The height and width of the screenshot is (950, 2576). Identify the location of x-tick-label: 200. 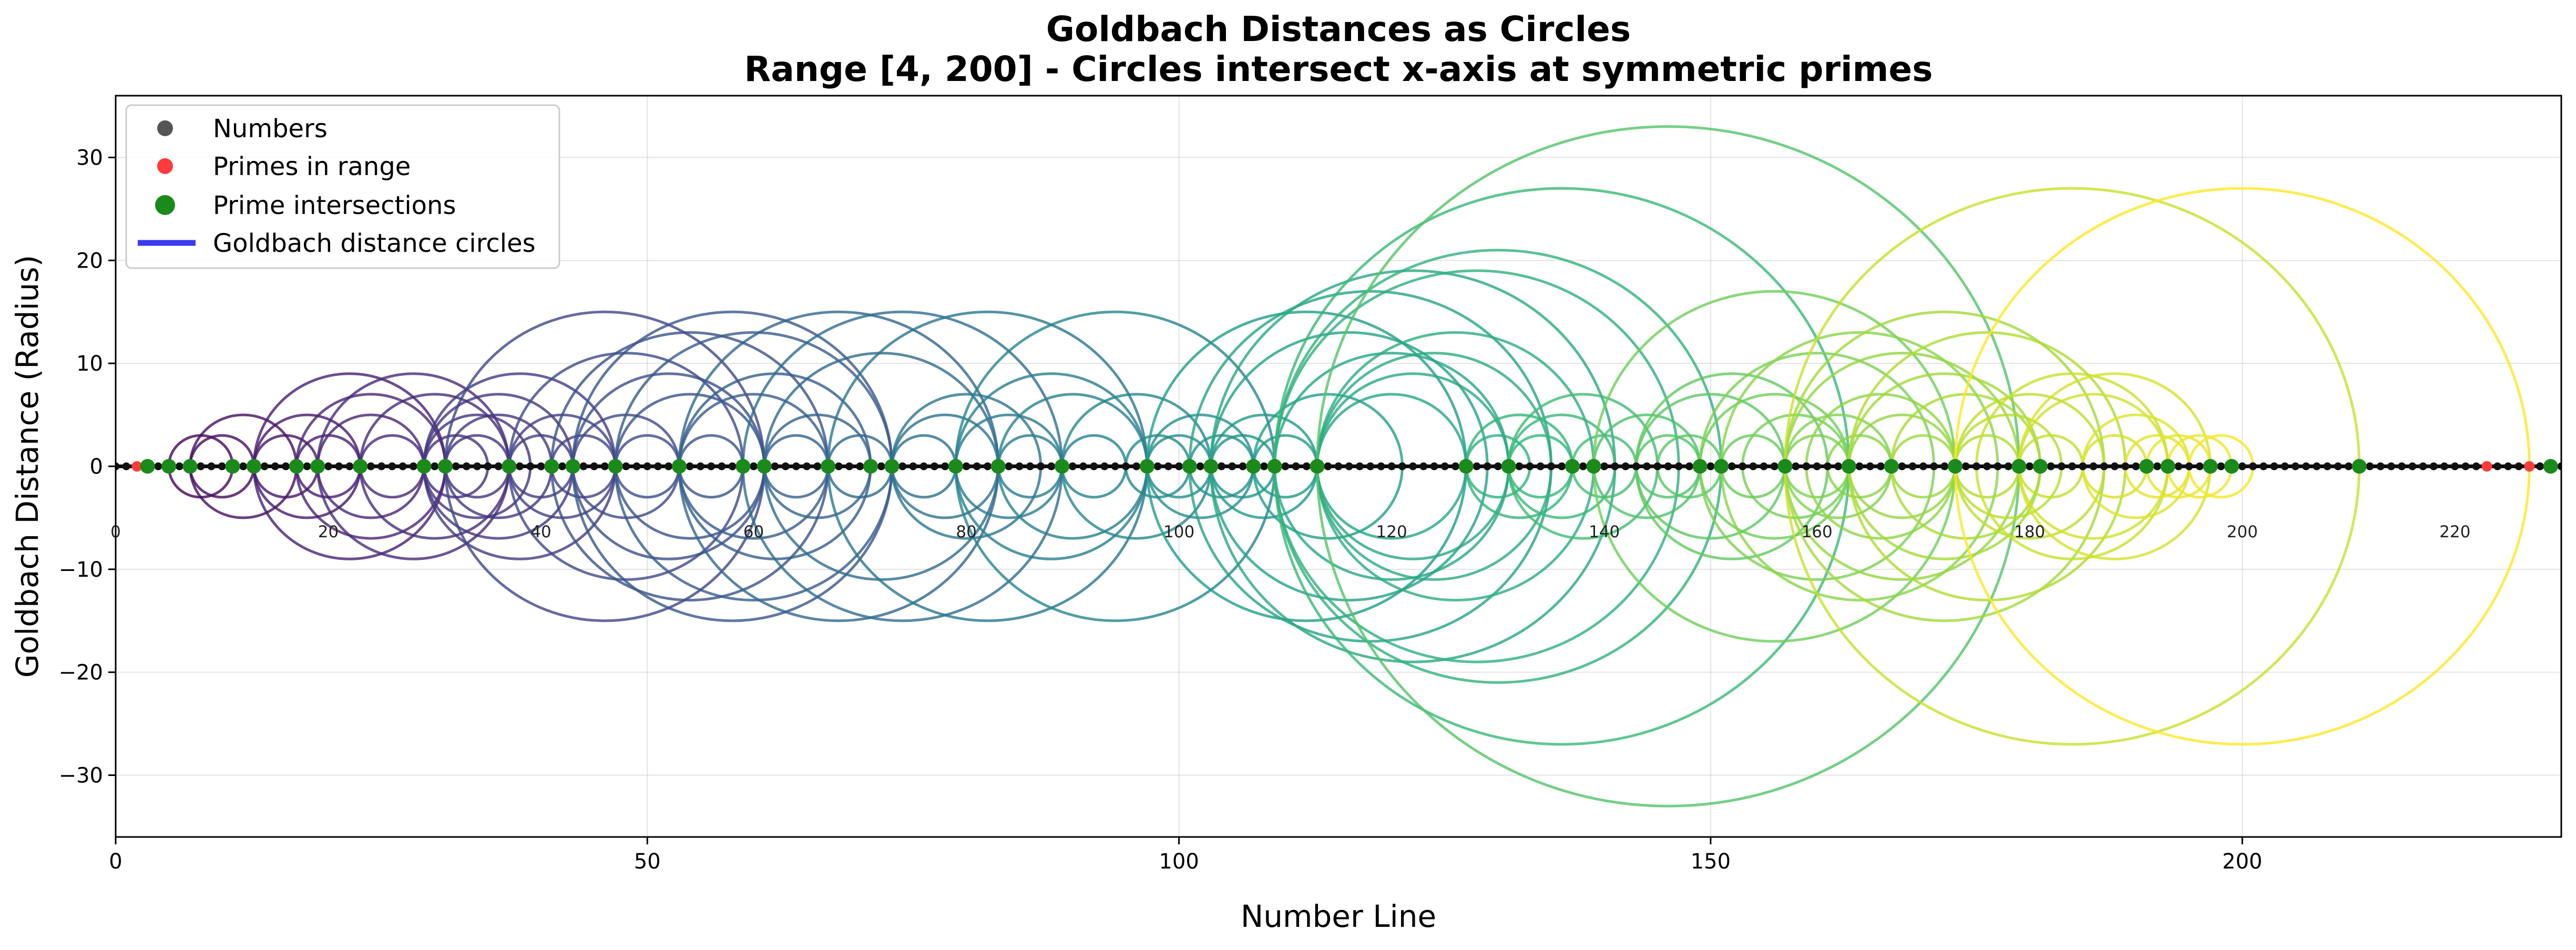
(2242, 862).